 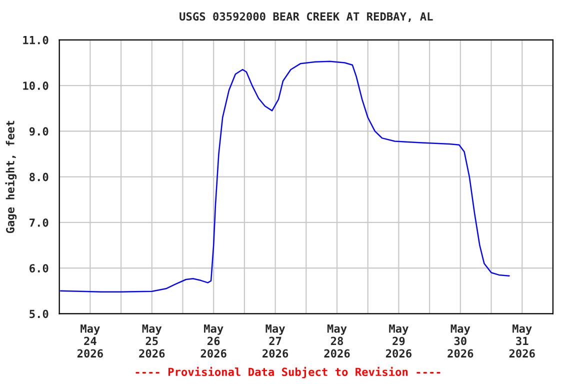 What do you see at coordinates (306, 17) in the screenshot?
I see `chart-title: USGS 03592000 BEAR CREEK AT REDBAY, AL` at bounding box center [306, 17].